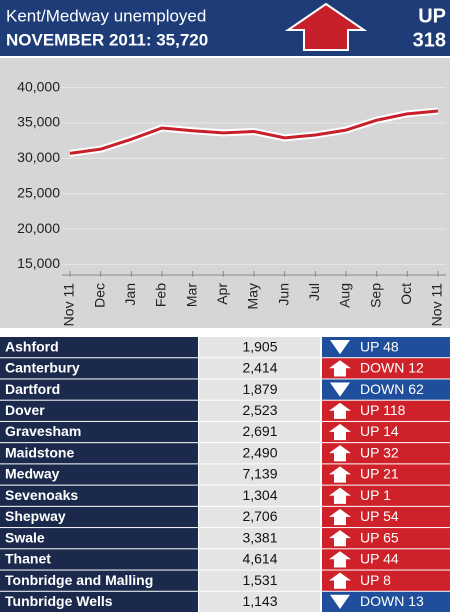 Image resolution: width=450 pixels, height=613 pixels. I want to click on area-name: Tonbridge and Malling, so click(79, 580).